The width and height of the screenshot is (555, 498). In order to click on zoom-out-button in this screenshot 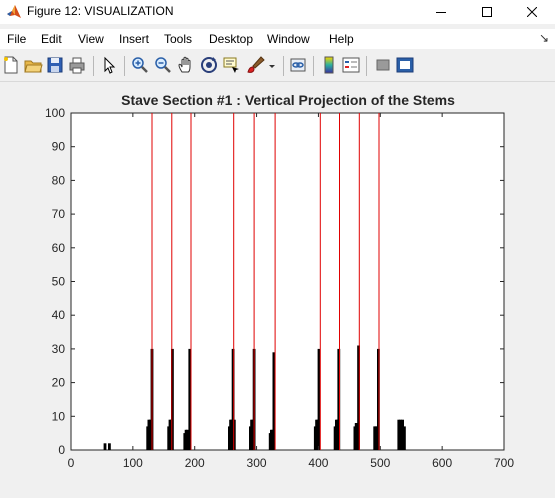, I will do `click(163, 65)`.